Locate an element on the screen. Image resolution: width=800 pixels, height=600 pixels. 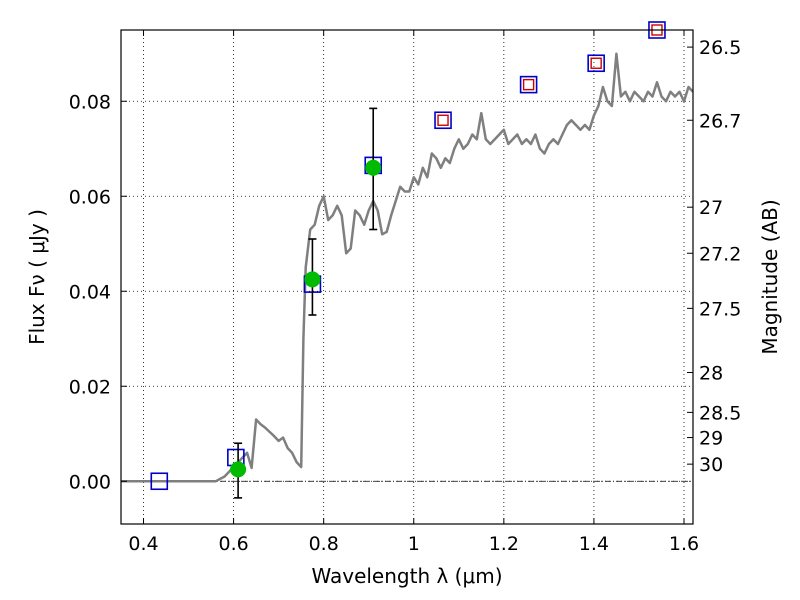
x-tick-label: 1.6 is located at coordinates (684, 544).